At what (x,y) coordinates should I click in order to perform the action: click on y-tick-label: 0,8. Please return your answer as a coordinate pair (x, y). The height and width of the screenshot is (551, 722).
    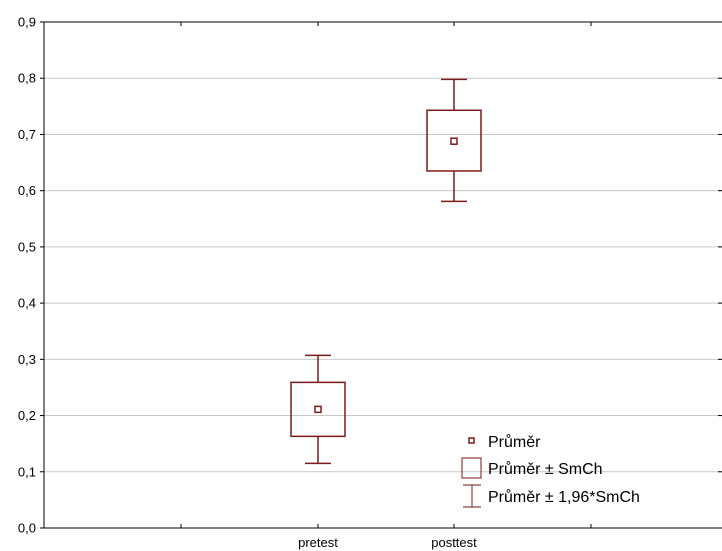
    Looking at the image, I should click on (27, 78).